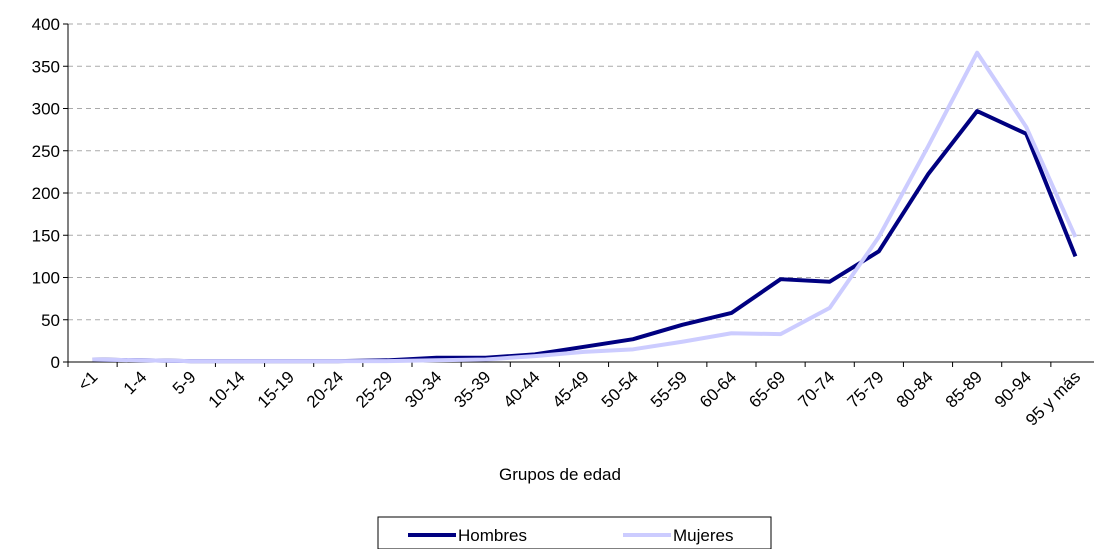  What do you see at coordinates (767, 389) in the screenshot?
I see `x-tick-label: 65-69` at bounding box center [767, 389].